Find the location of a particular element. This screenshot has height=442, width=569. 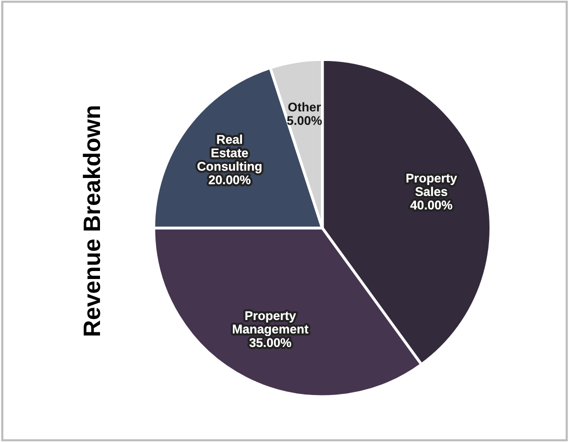

text: Revenue Breakdown is located at coordinates (91, 221).